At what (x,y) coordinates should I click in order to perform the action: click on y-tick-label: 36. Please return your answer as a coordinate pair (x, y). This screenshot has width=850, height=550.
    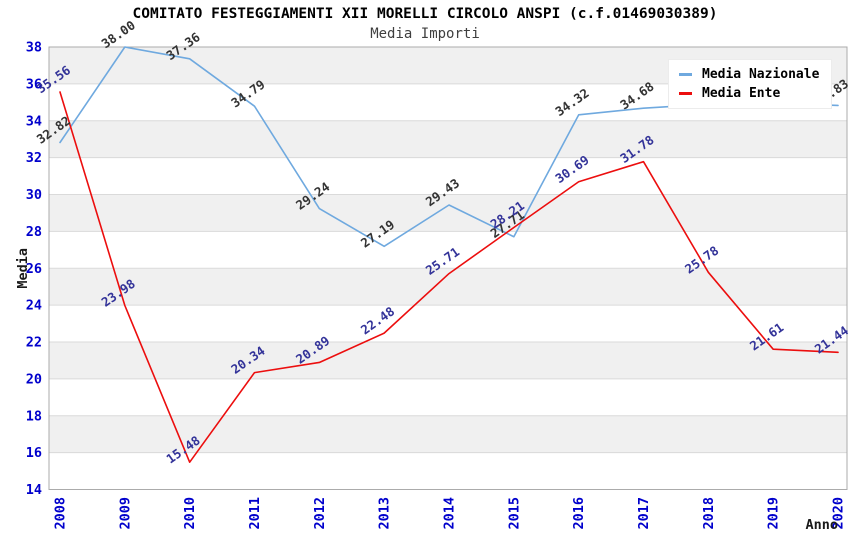
    Looking at the image, I should click on (34, 84).